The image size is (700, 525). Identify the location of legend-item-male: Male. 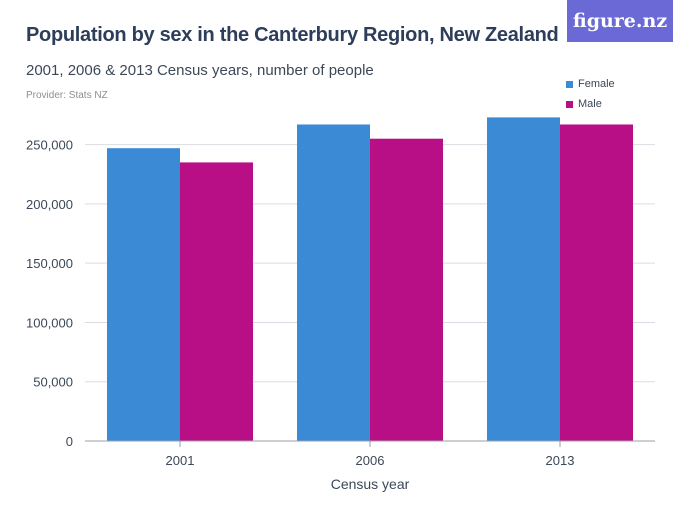
(590, 104).